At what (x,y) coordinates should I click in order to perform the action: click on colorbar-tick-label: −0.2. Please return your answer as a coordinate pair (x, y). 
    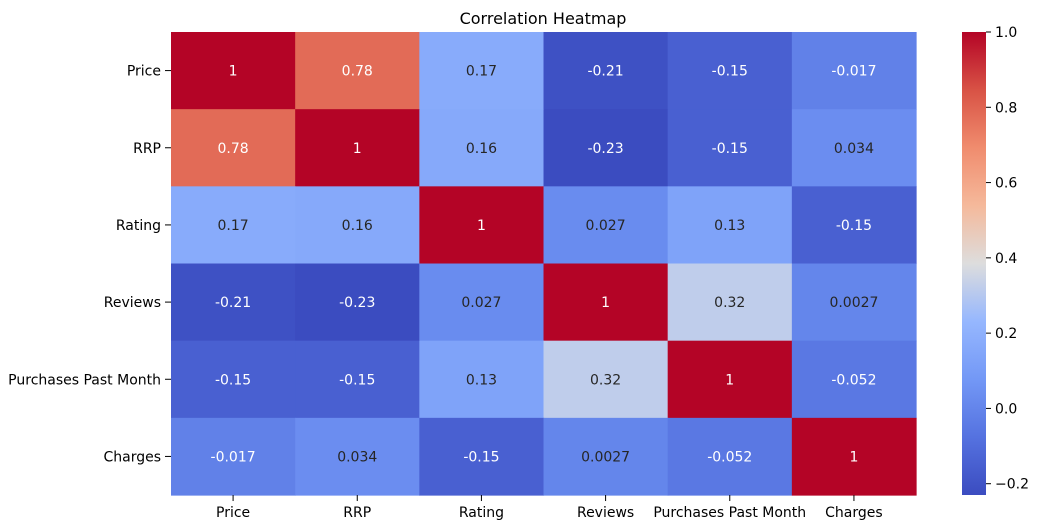
    Looking at the image, I should click on (1012, 485).